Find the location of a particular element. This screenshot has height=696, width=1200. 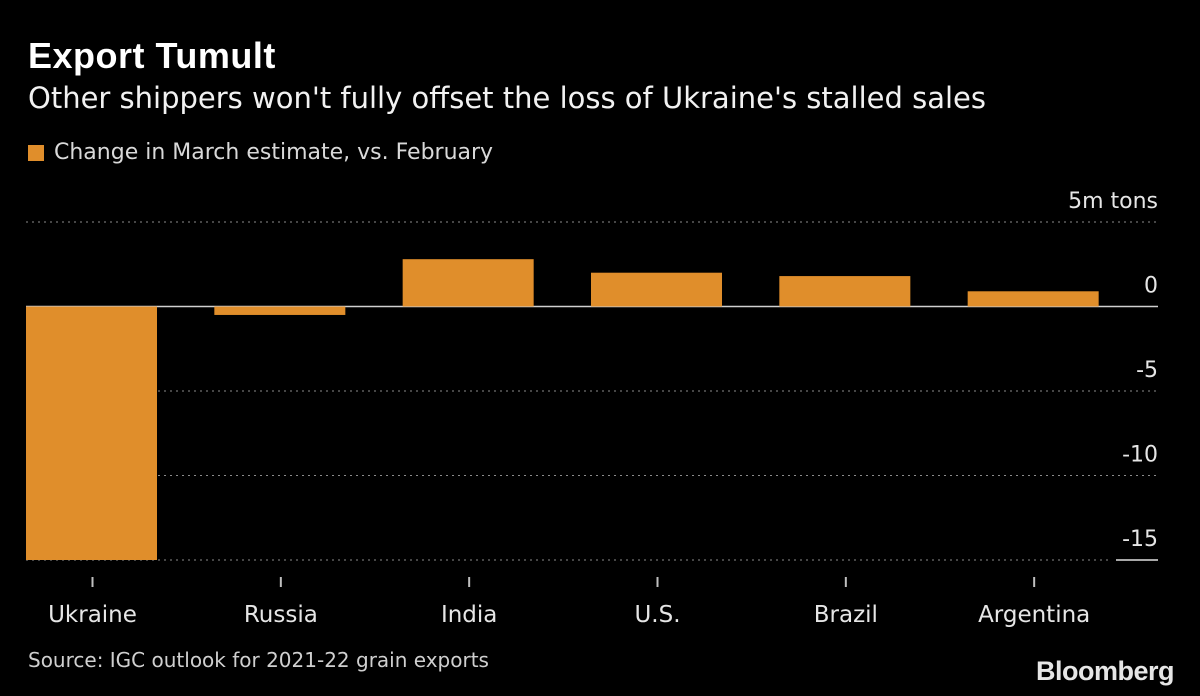

y-tick-label: 5m tons is located at coordinates (1113, 201).